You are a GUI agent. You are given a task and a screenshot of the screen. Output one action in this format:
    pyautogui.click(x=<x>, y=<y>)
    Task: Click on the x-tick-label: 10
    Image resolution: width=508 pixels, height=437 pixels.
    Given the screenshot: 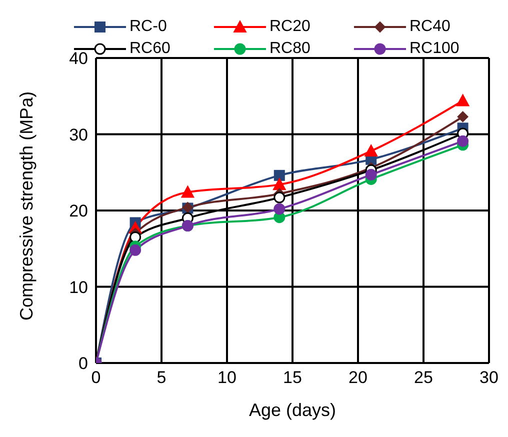 What is the action you would take?
    pyautogui.click(x=227, y=378)
    